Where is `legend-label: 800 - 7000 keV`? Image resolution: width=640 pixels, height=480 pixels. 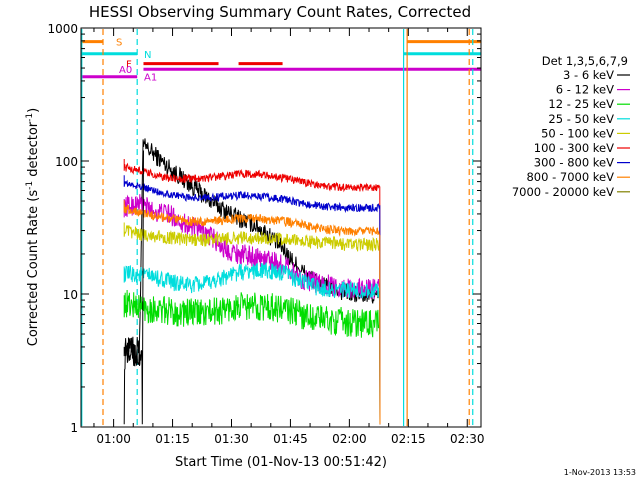 legend-label: 800 - 7000 keV is located at coordinates (570, 177).